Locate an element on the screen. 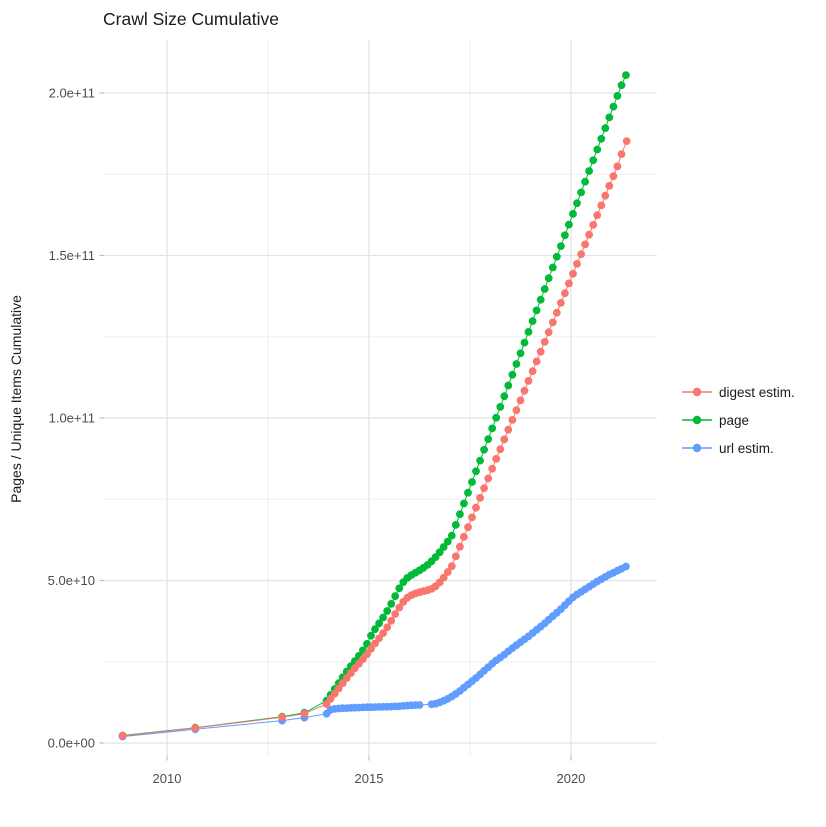 The height and width of the screenshot is (827, 826). legend-label-digest-estim: digest estim. is located at coordinates (757, 392).